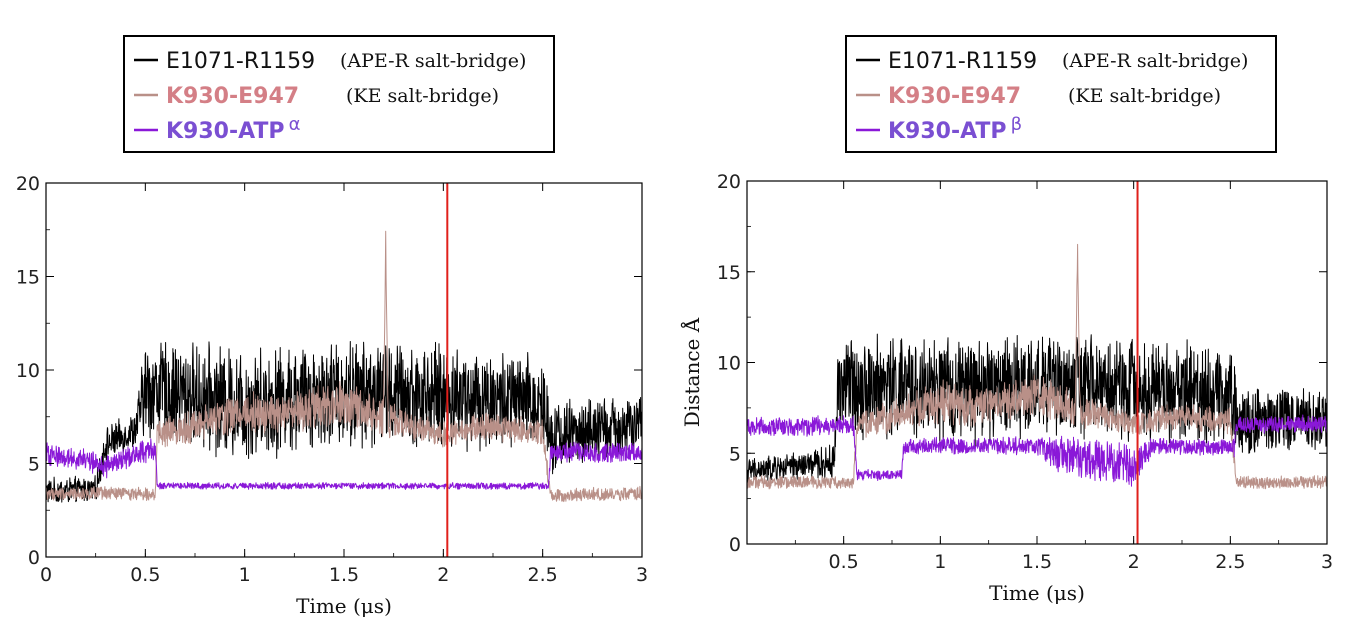 The height and width of the screenshot is (629, 1366). What do you see at coordinates (295, 124) in the screenshot?
I see `legend-superscript: α` at bounding box center [295, 124].